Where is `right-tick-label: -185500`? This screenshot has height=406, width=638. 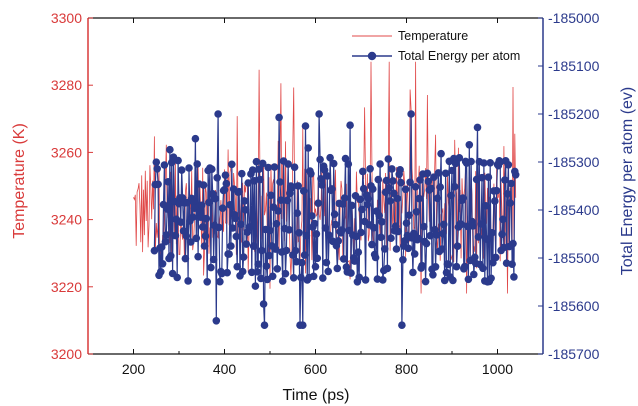 right-tick-label: -185500 is located at coordinates (574, 258).